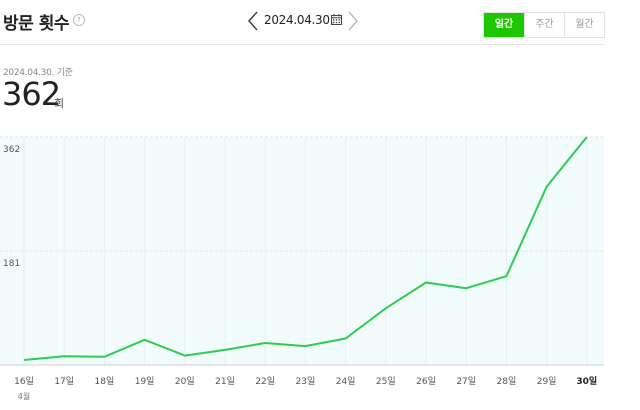  I want to click on header: 방문 횟수 ? 2024.04.30. 일간 주간 월간, so click(302, 22).